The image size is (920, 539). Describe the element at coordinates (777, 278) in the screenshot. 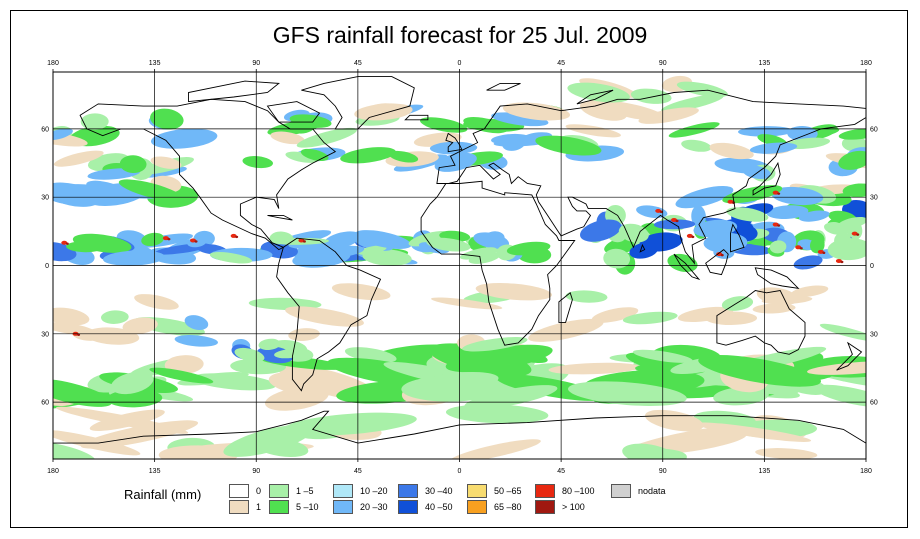

I see `landmass-new-guinea` at that location.